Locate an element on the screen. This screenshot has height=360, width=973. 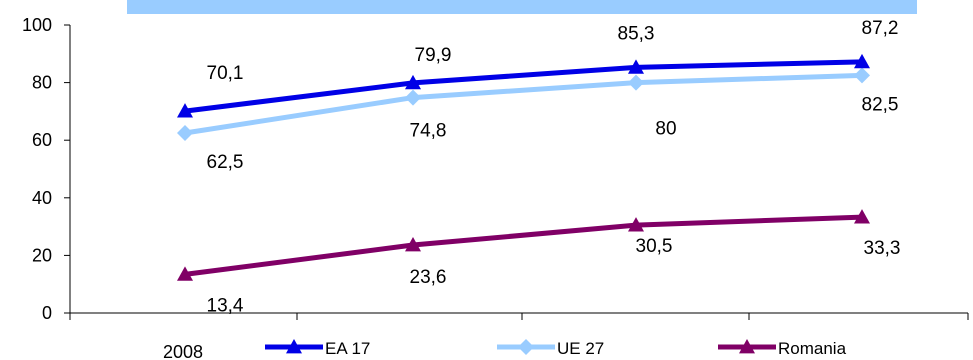
legend: EA 17 UE 27 Romania is located at coordinates (556, 348).